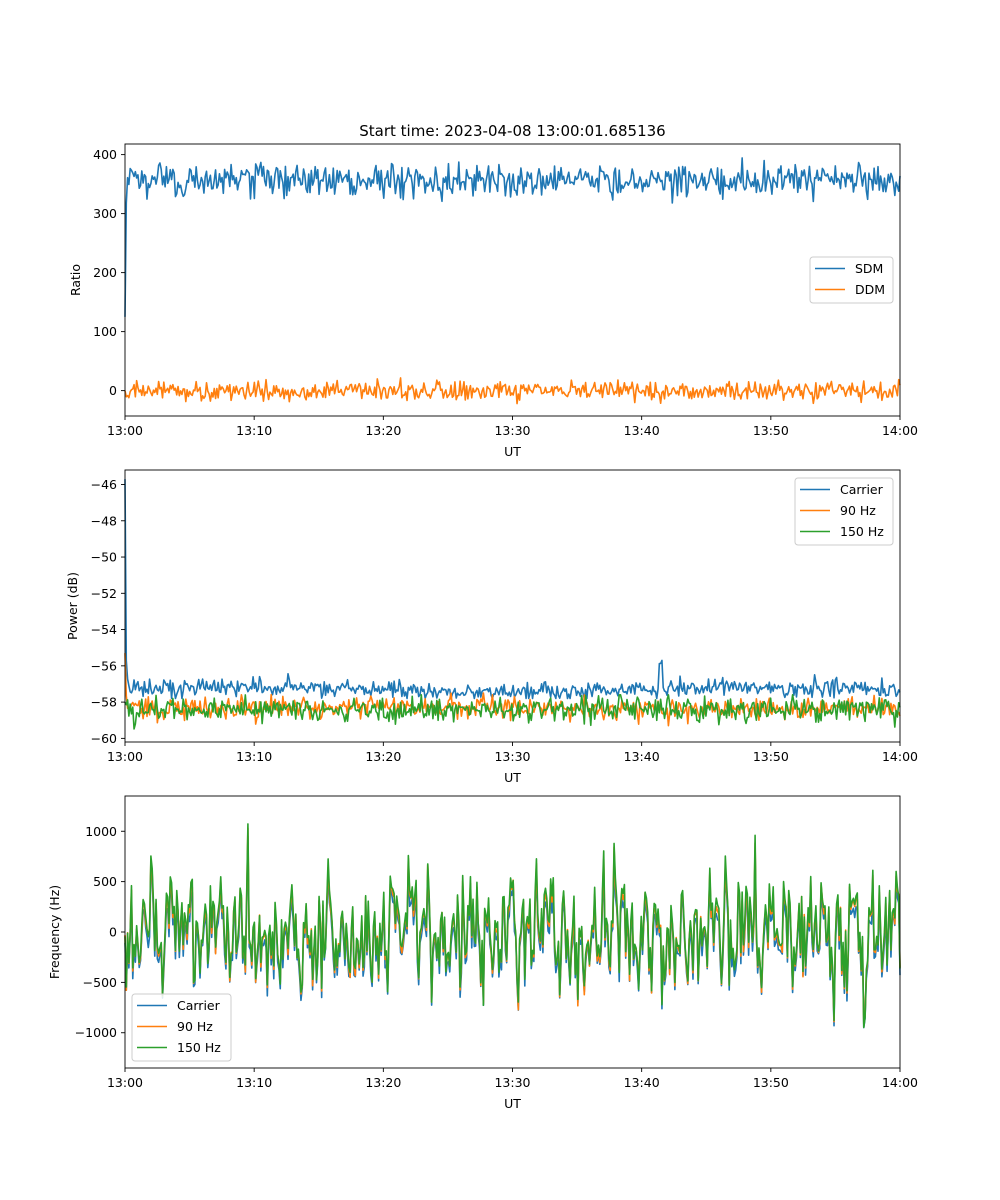 The width and height of the screenshot is (1000, 1200). What do you see at coordinates (105, 272) in the screenshot?
I see `y-tick-label: 200` at bounding box center [105, 272].